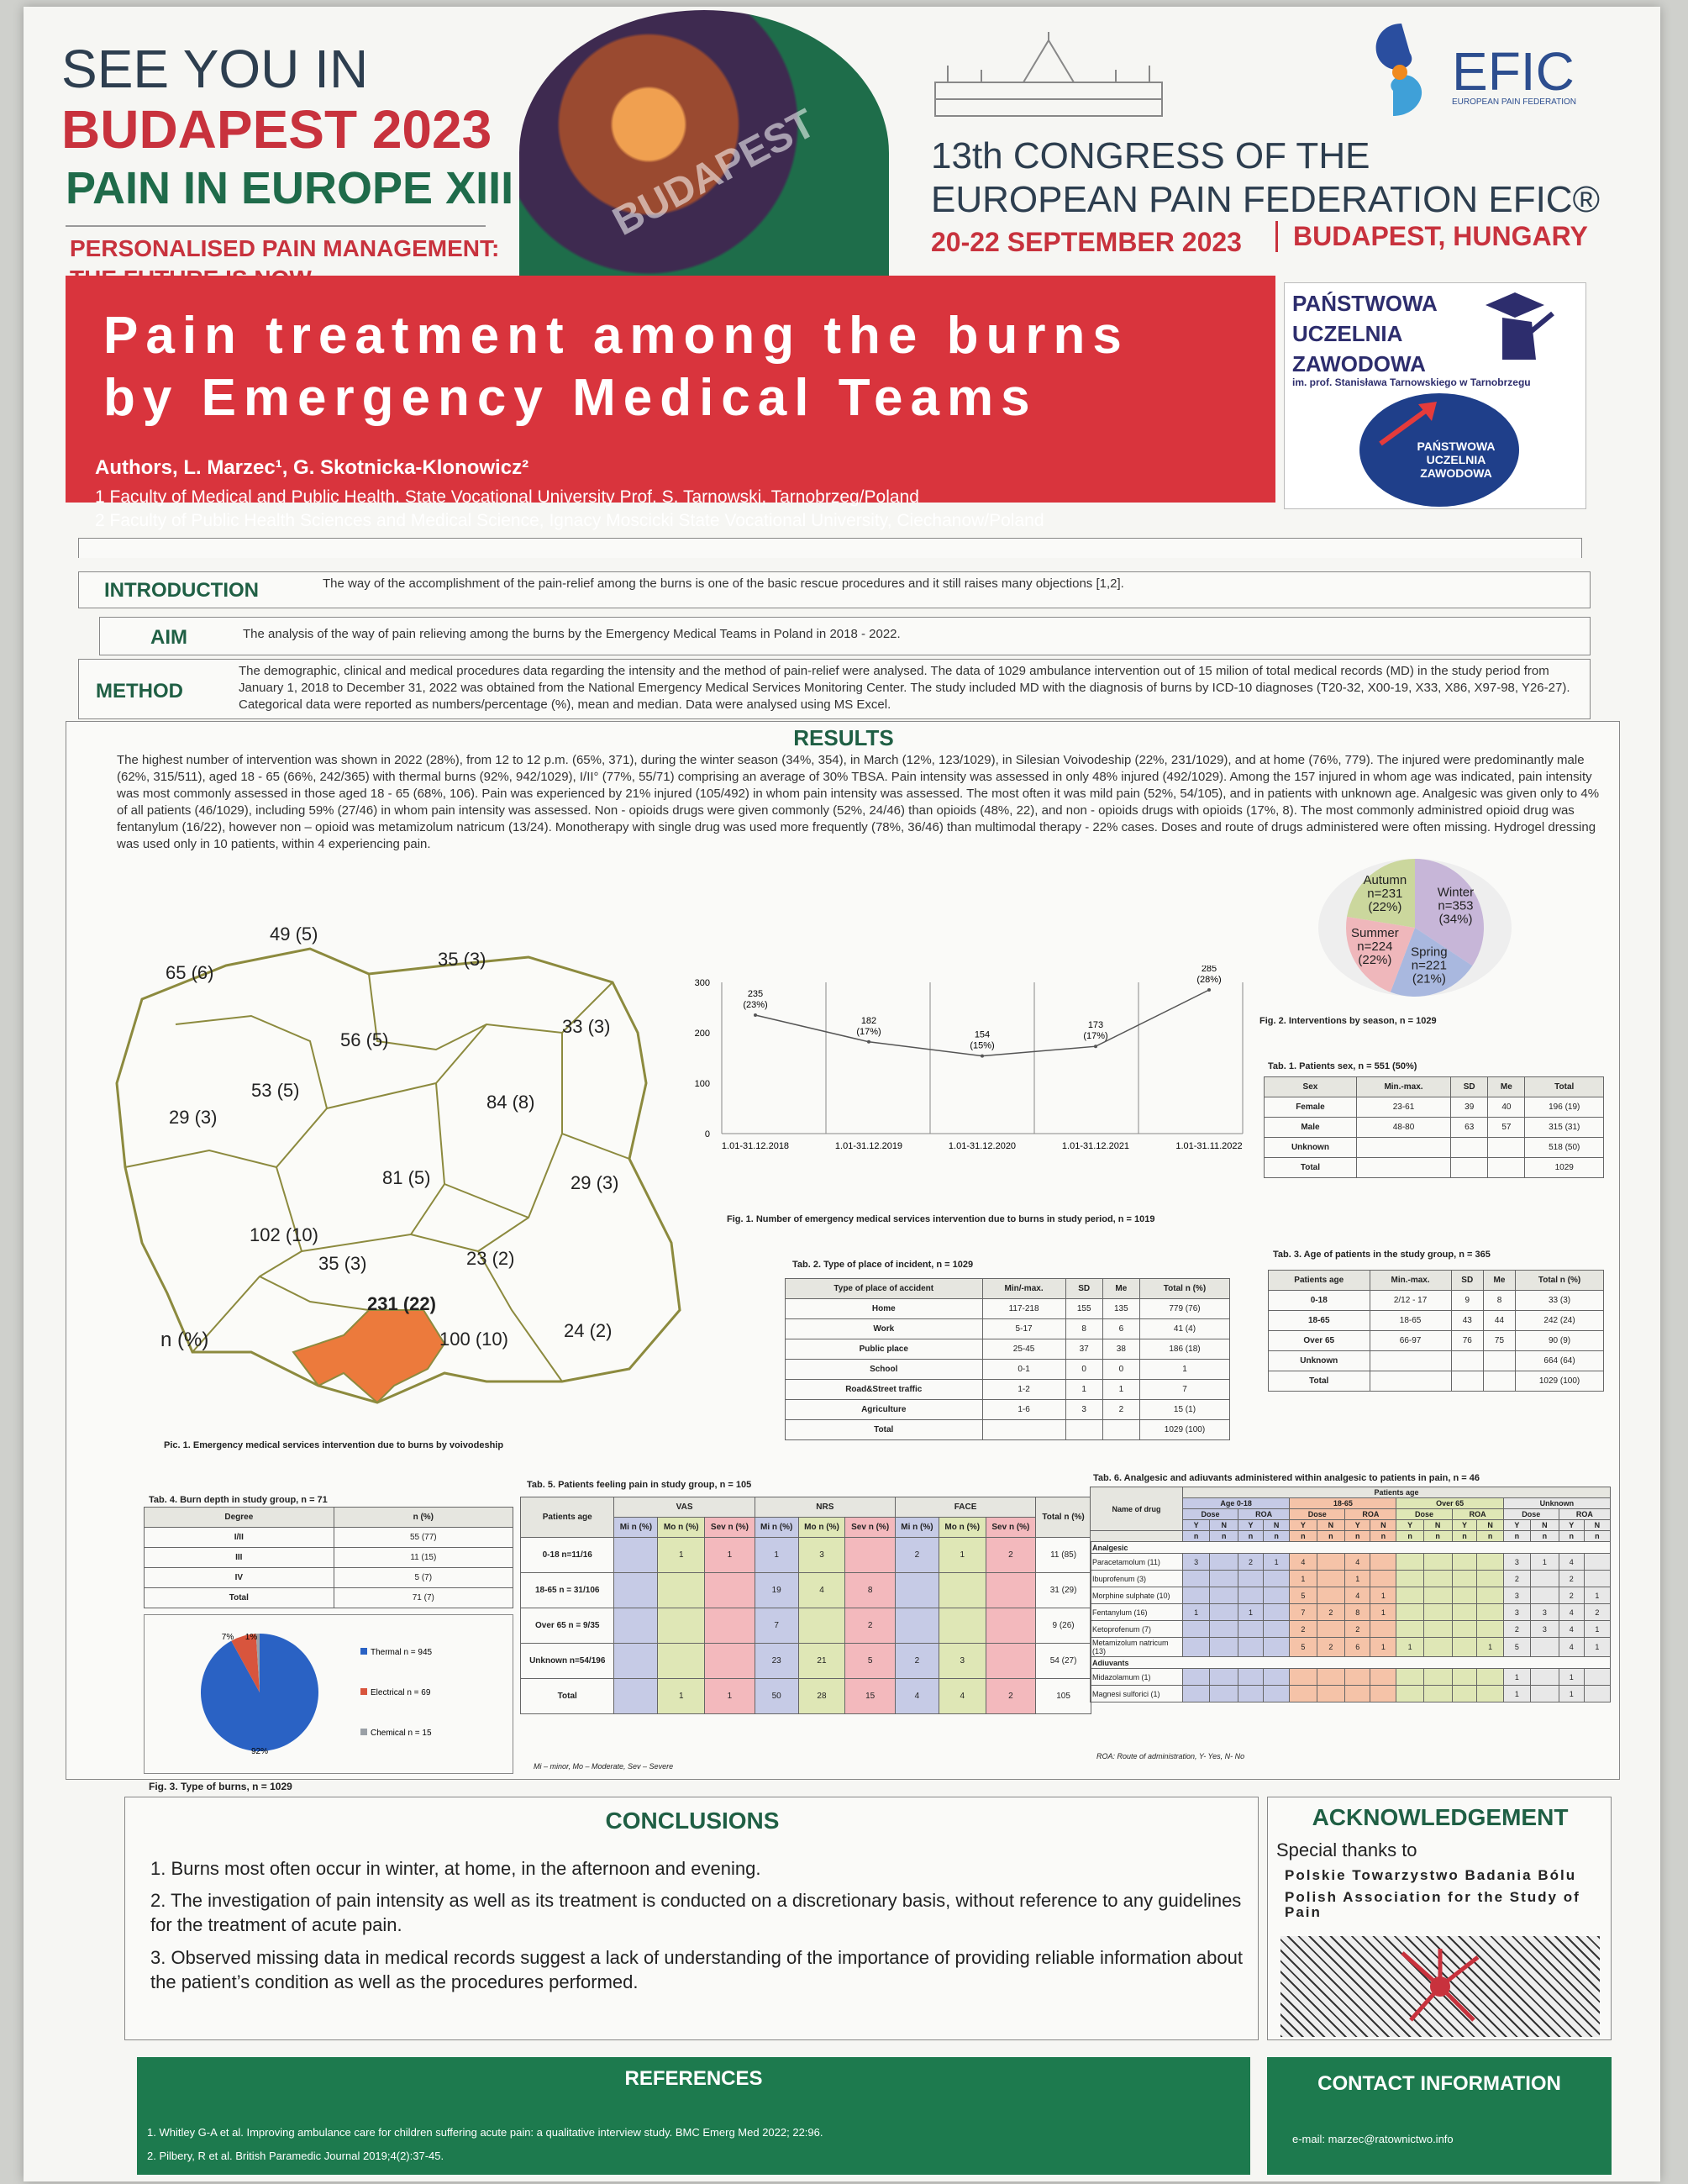 This screenshot has width=1688, height=2184. What do you see at coordinates (805, 1696) in the screenshot?
I see `table-row: Total 1 1 50 28 15 4 4 2 105` at bounding box center [805, 1696].